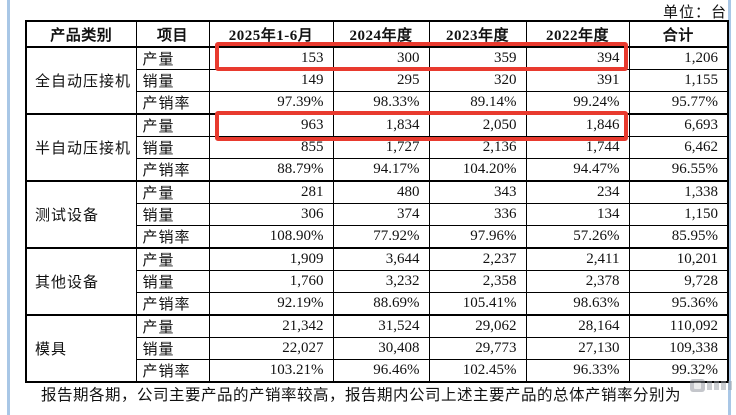  Describe the element at coordinates (361, 395) in the screenshot. I see `footer-paragraph: 报告期各期，公司主要产品的产销率较高，报告期内公司上述主要产品的总体产销率分别为` at that location.